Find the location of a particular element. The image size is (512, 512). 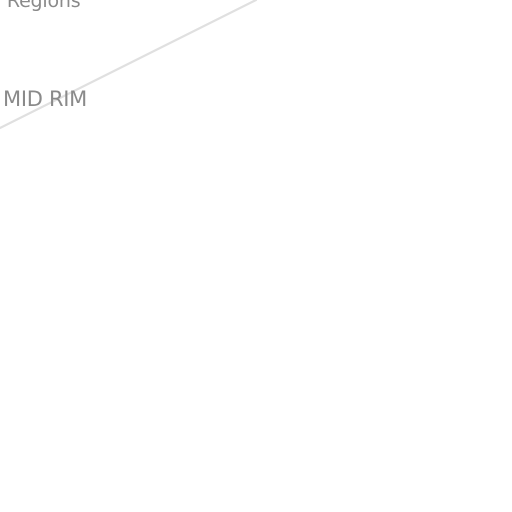

region-label-regions: l Regions is located at coordinates (40, 6).